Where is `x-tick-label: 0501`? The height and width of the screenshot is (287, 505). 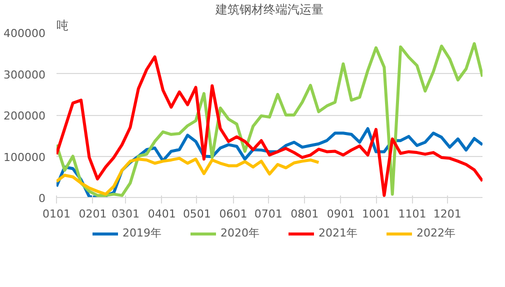
x-tick-label: 0501 is located at coordinates (196, 214).